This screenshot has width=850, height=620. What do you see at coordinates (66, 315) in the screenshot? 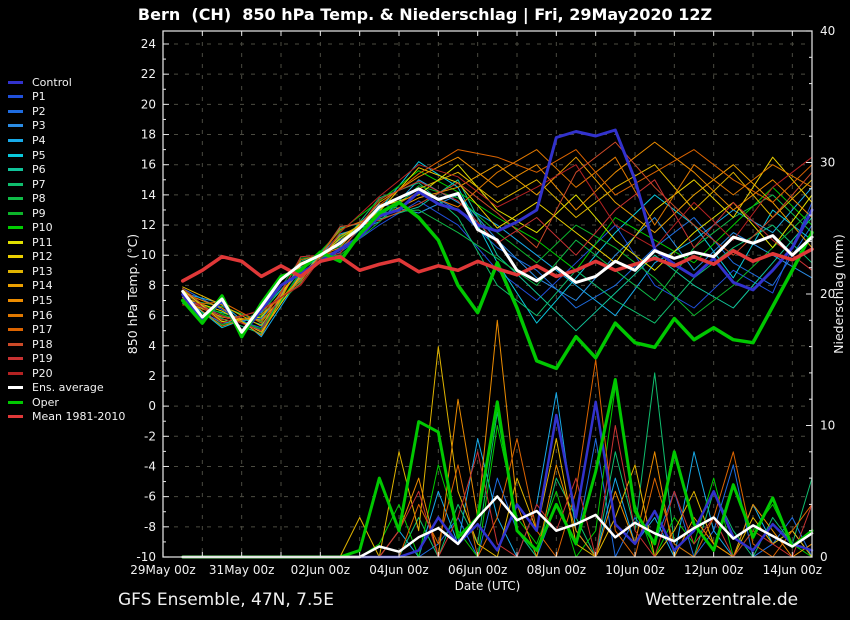
I see `legend-item-p16: P16` at bounding box center [66, 315].